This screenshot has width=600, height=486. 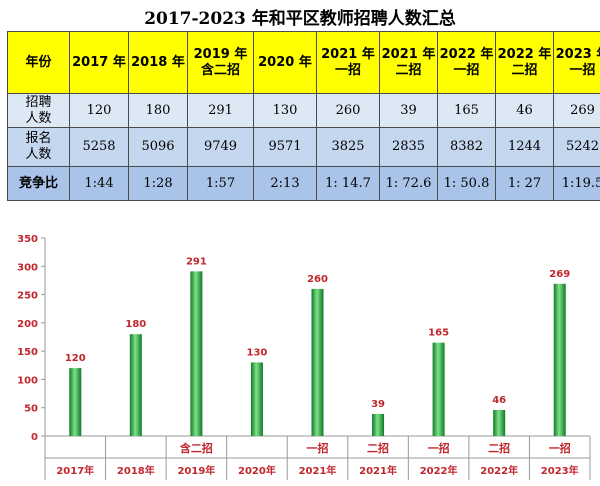 What do you see at coordinates (438, 333) in the screenshot?
I see `data-label: 165` at bounding box center [438, 333].